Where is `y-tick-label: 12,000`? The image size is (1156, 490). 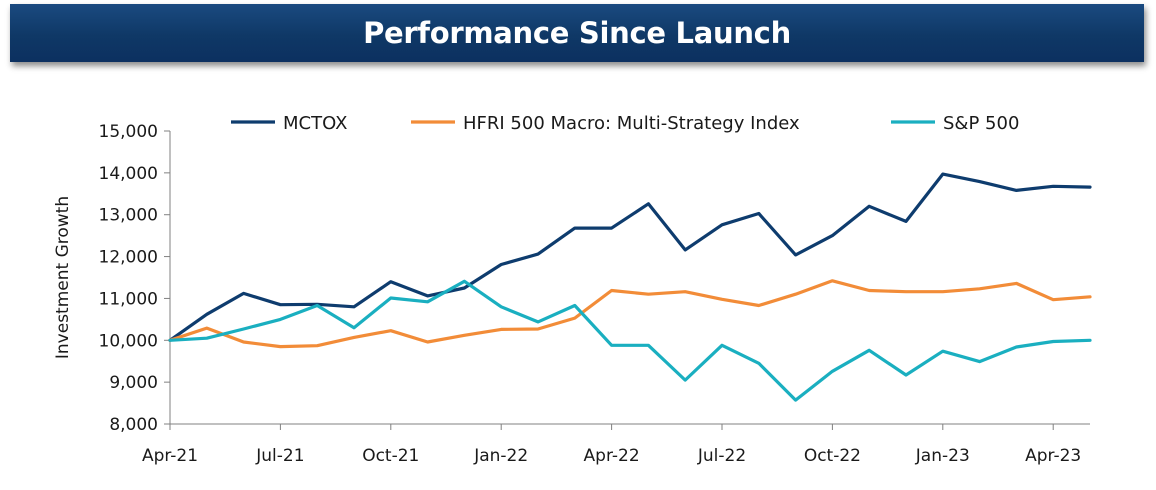 y-tick-label: 12,000 is located at coordinates (128, 258).